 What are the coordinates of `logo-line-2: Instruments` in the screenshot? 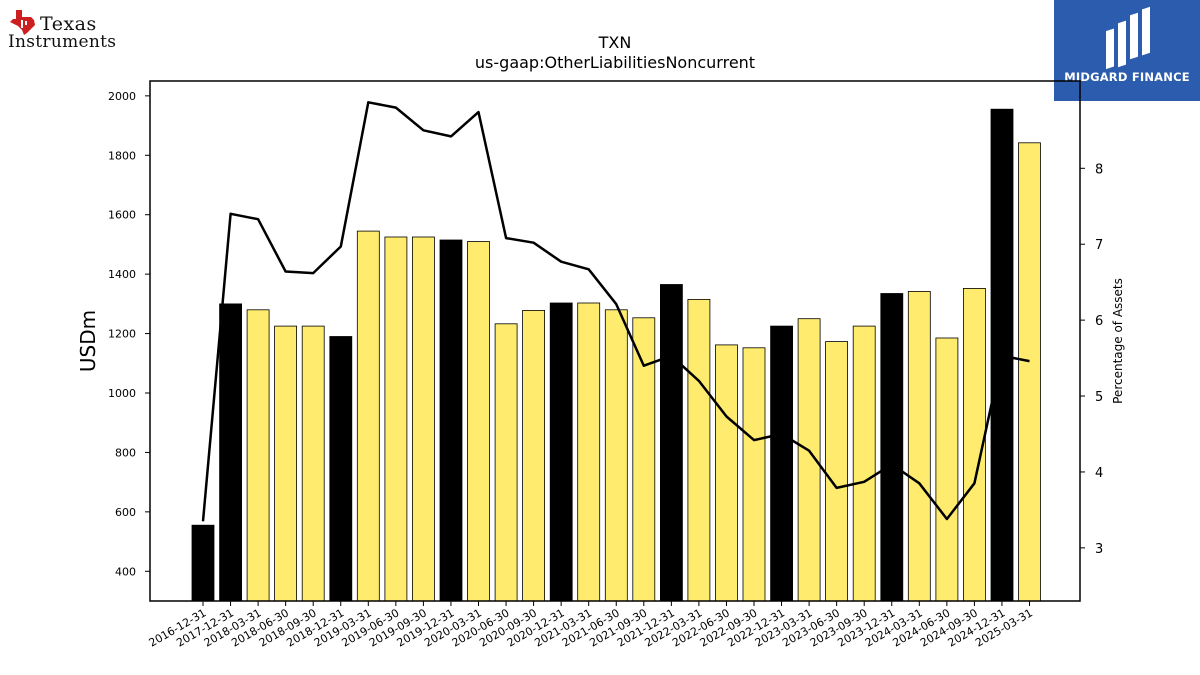 It's located at (62, 42).